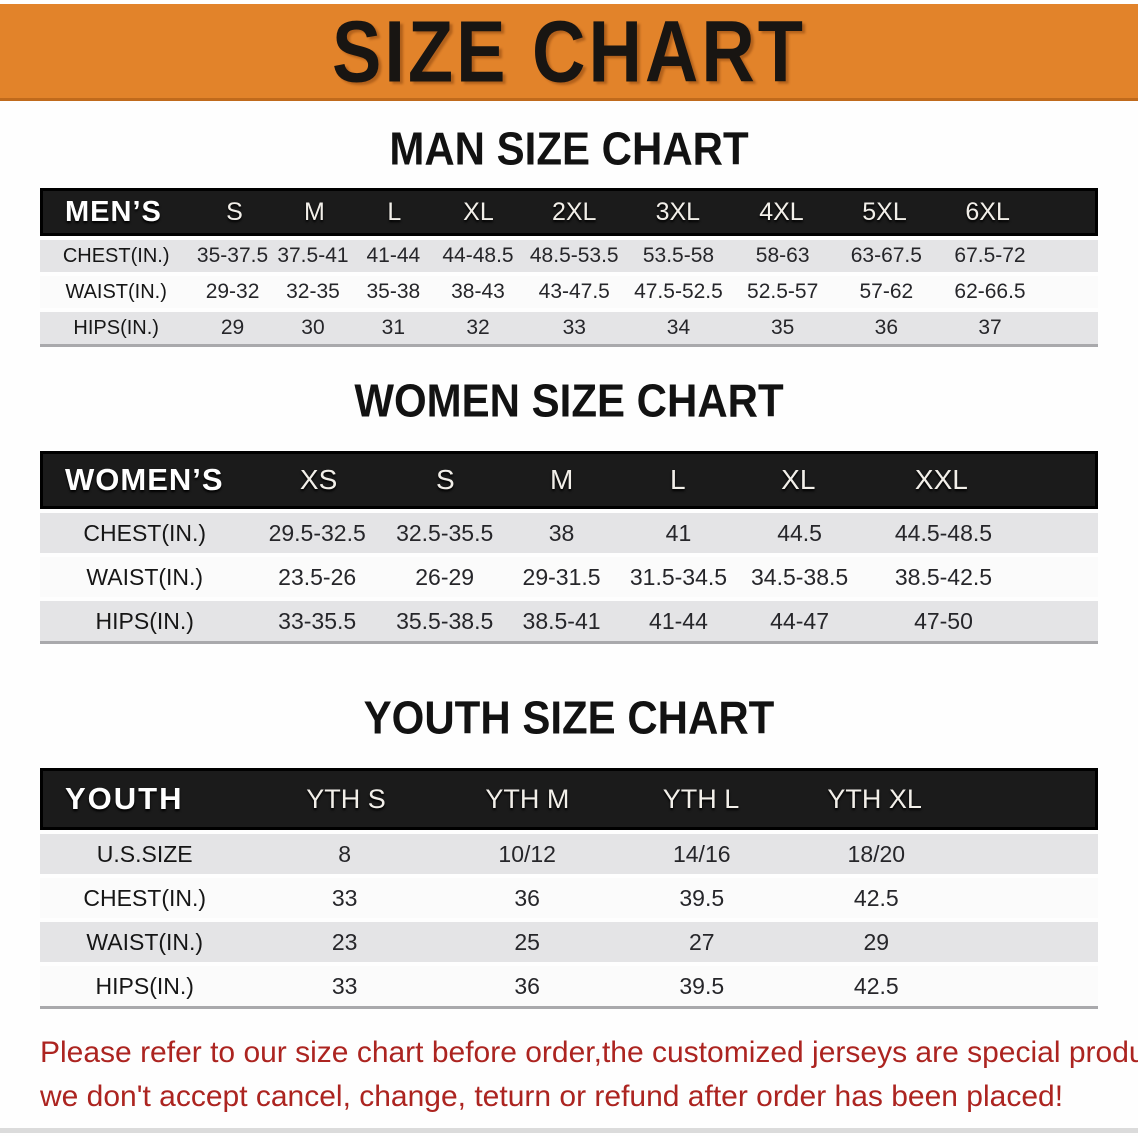  I want to click on size-chart-banner: SIZE CHART, so click(569, 51).